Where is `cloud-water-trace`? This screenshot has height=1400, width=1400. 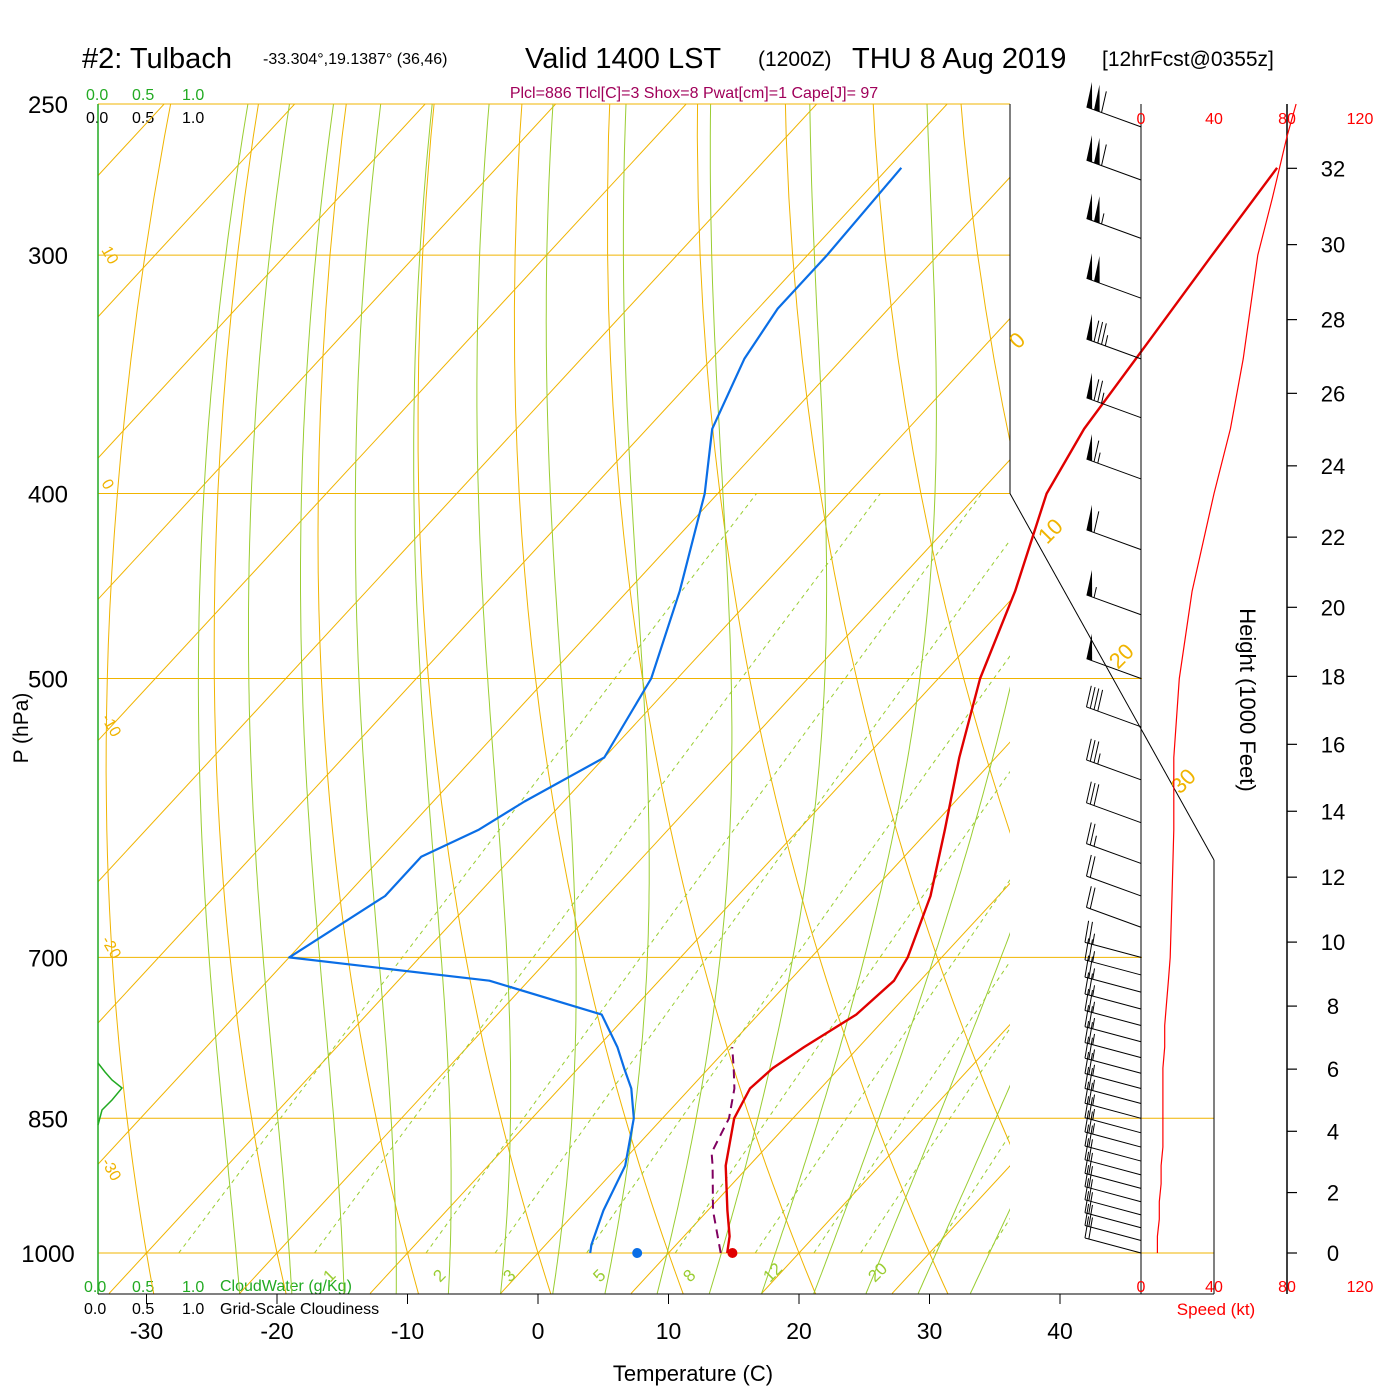
cloud-water-trace is located at coordinates (110, 1094).